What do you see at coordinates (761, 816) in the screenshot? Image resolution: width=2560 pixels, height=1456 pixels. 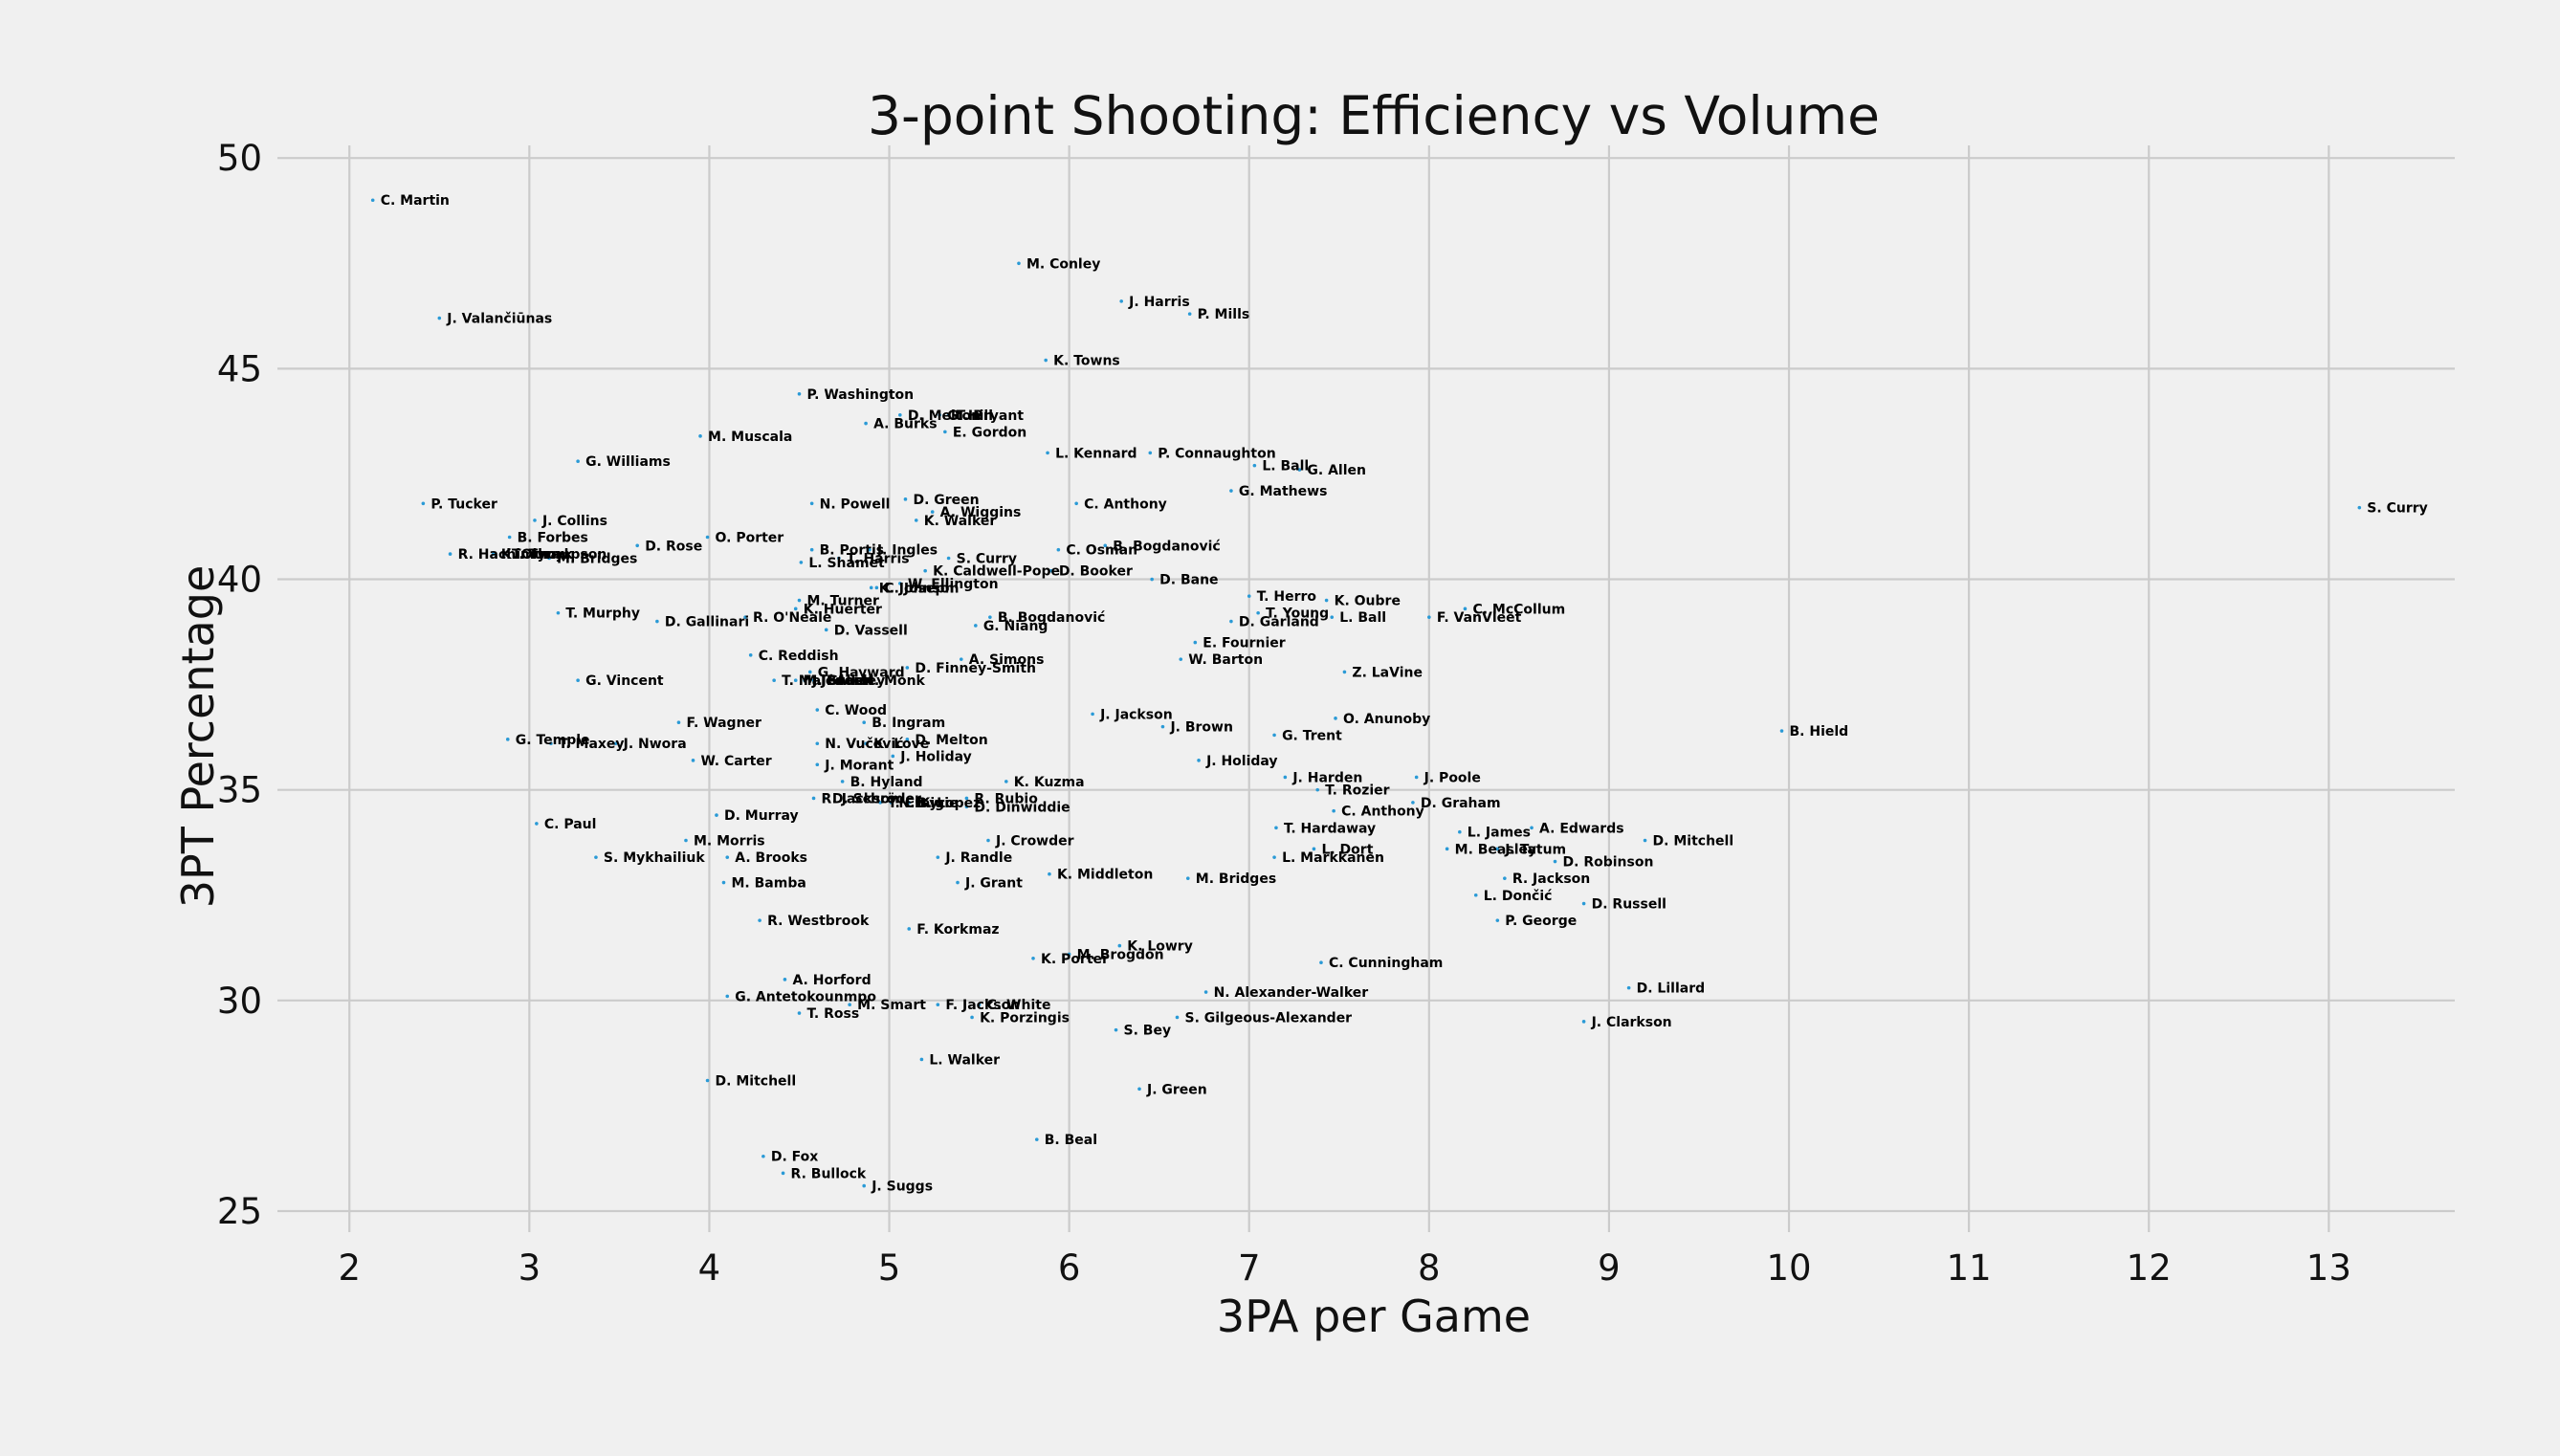 I see `point-label: D. Murray` at bounding box center [761, 816].